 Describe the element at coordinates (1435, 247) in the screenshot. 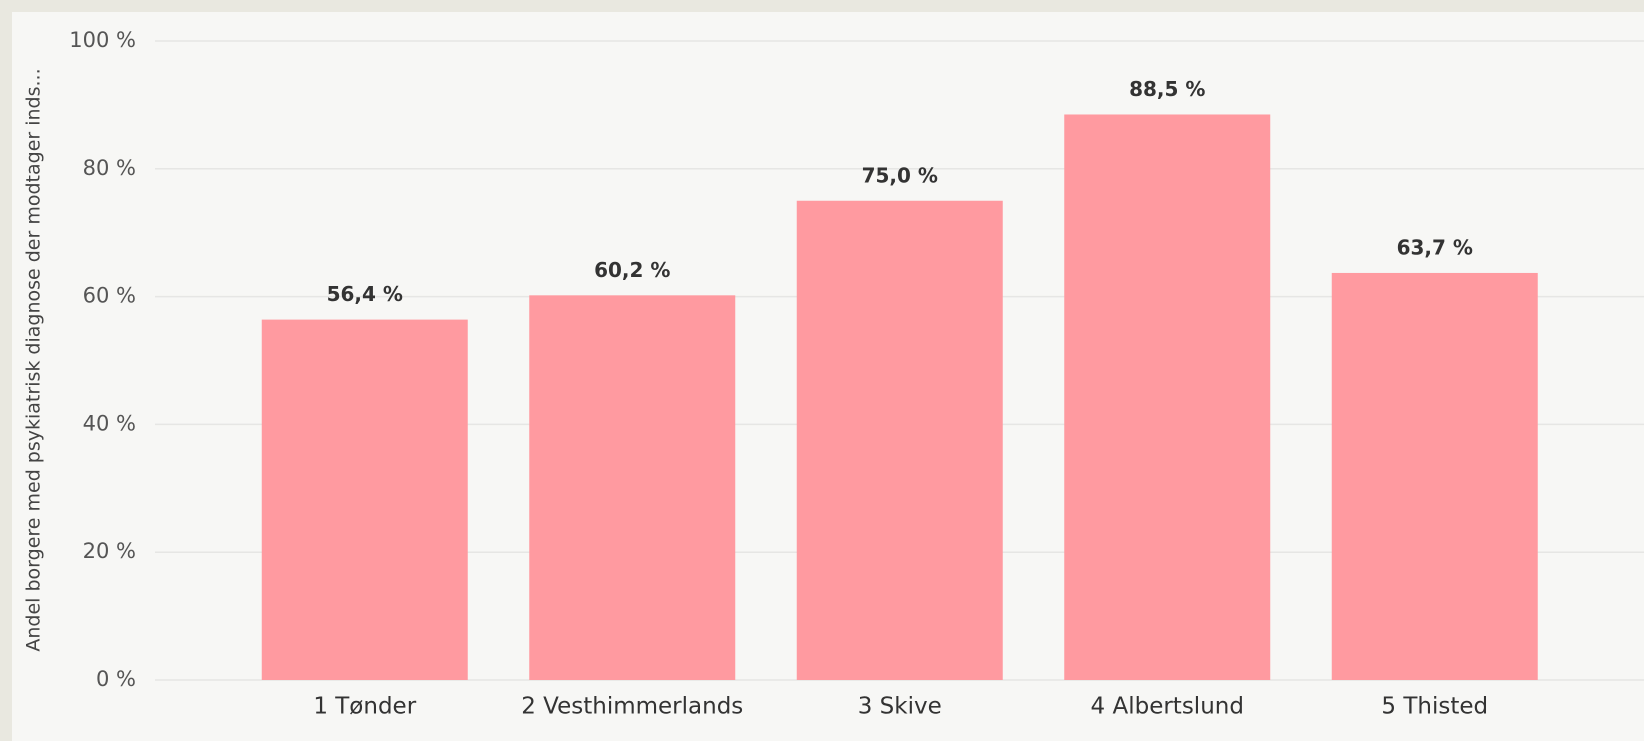

I see `data-label: 63,7 %` at that location.